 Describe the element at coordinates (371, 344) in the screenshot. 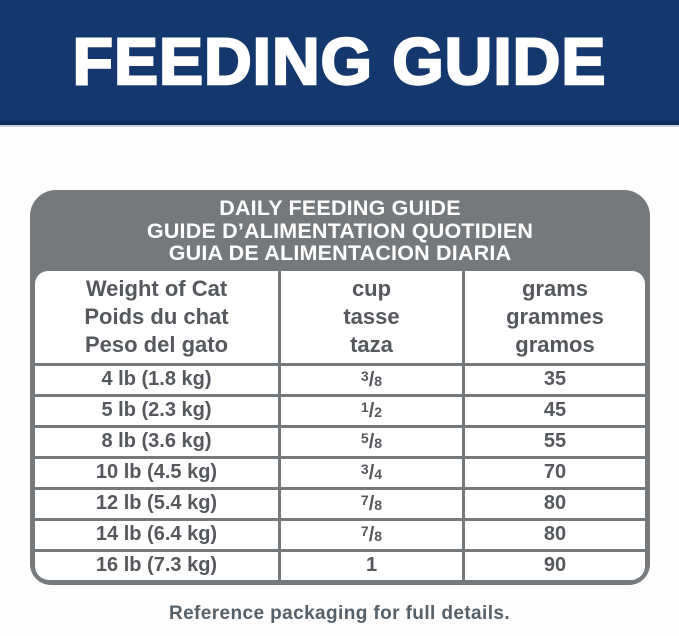

I see `column-header-line: taza` at that location.